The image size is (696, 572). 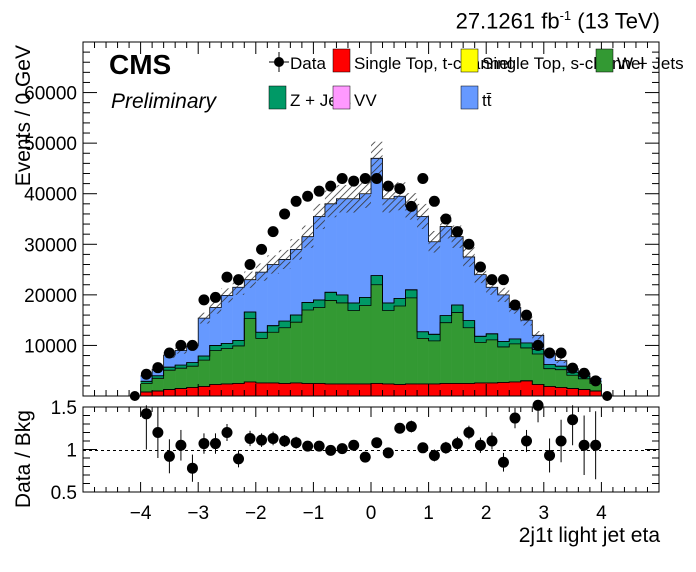 What do you see at coordinates (297, 62) in the screenshot?
I see `legend-data: Data` at bounding box center [297, 62].